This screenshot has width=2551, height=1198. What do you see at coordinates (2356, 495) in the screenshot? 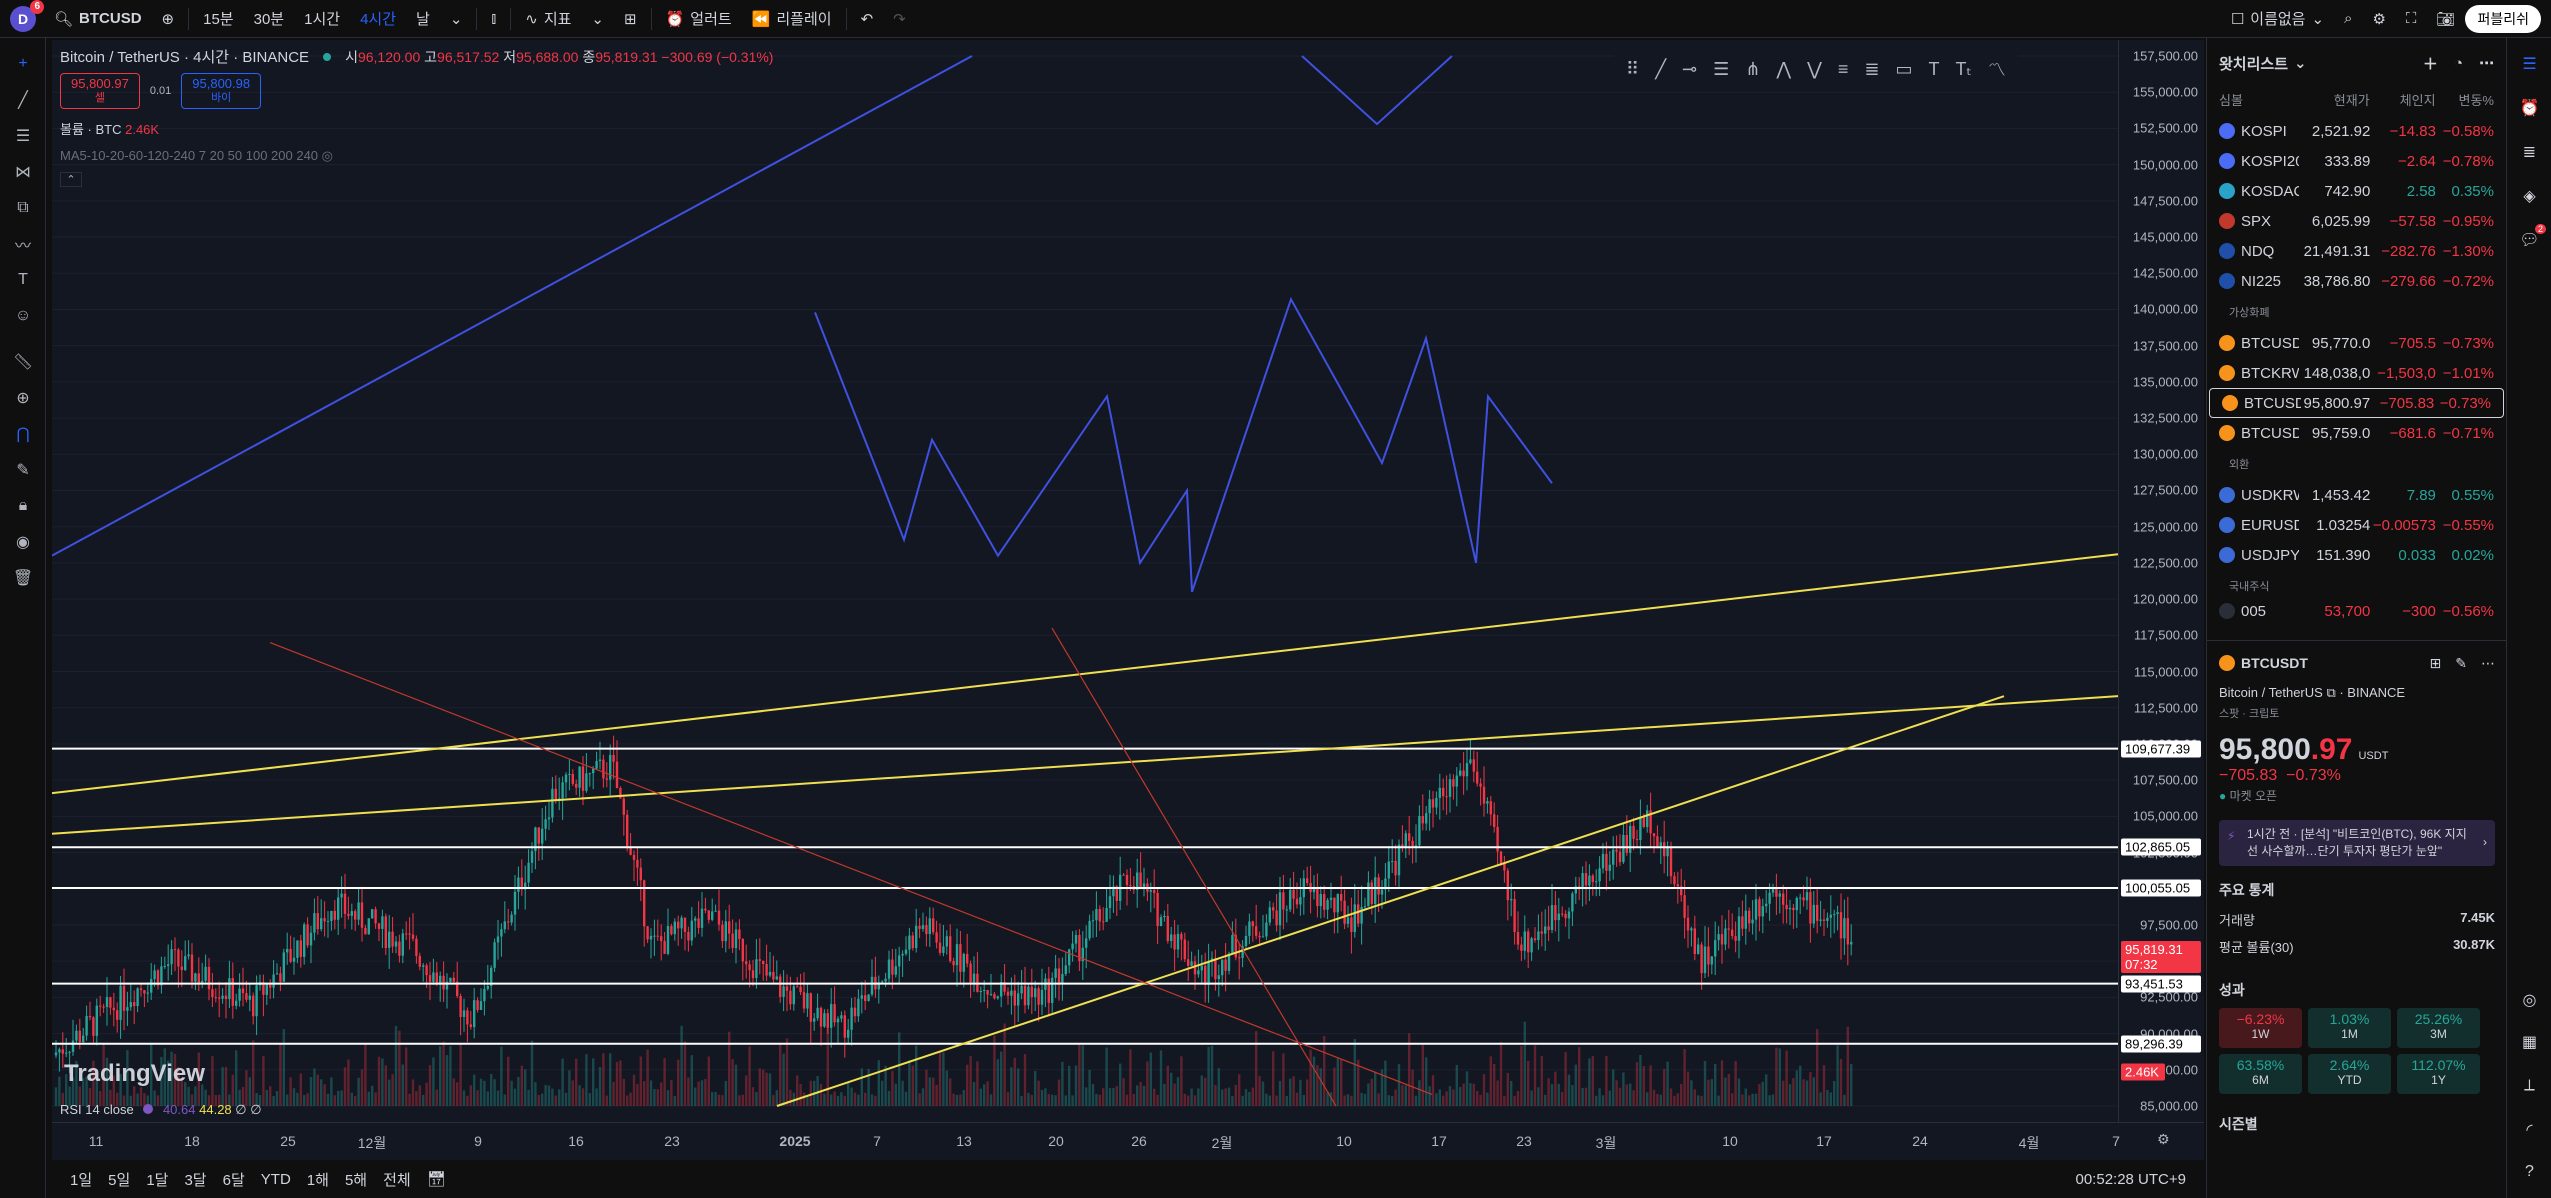
I see `watchlist-row: USDKRW 1,453.42 7.89 0.55%` at bounding box center [2356, 495].